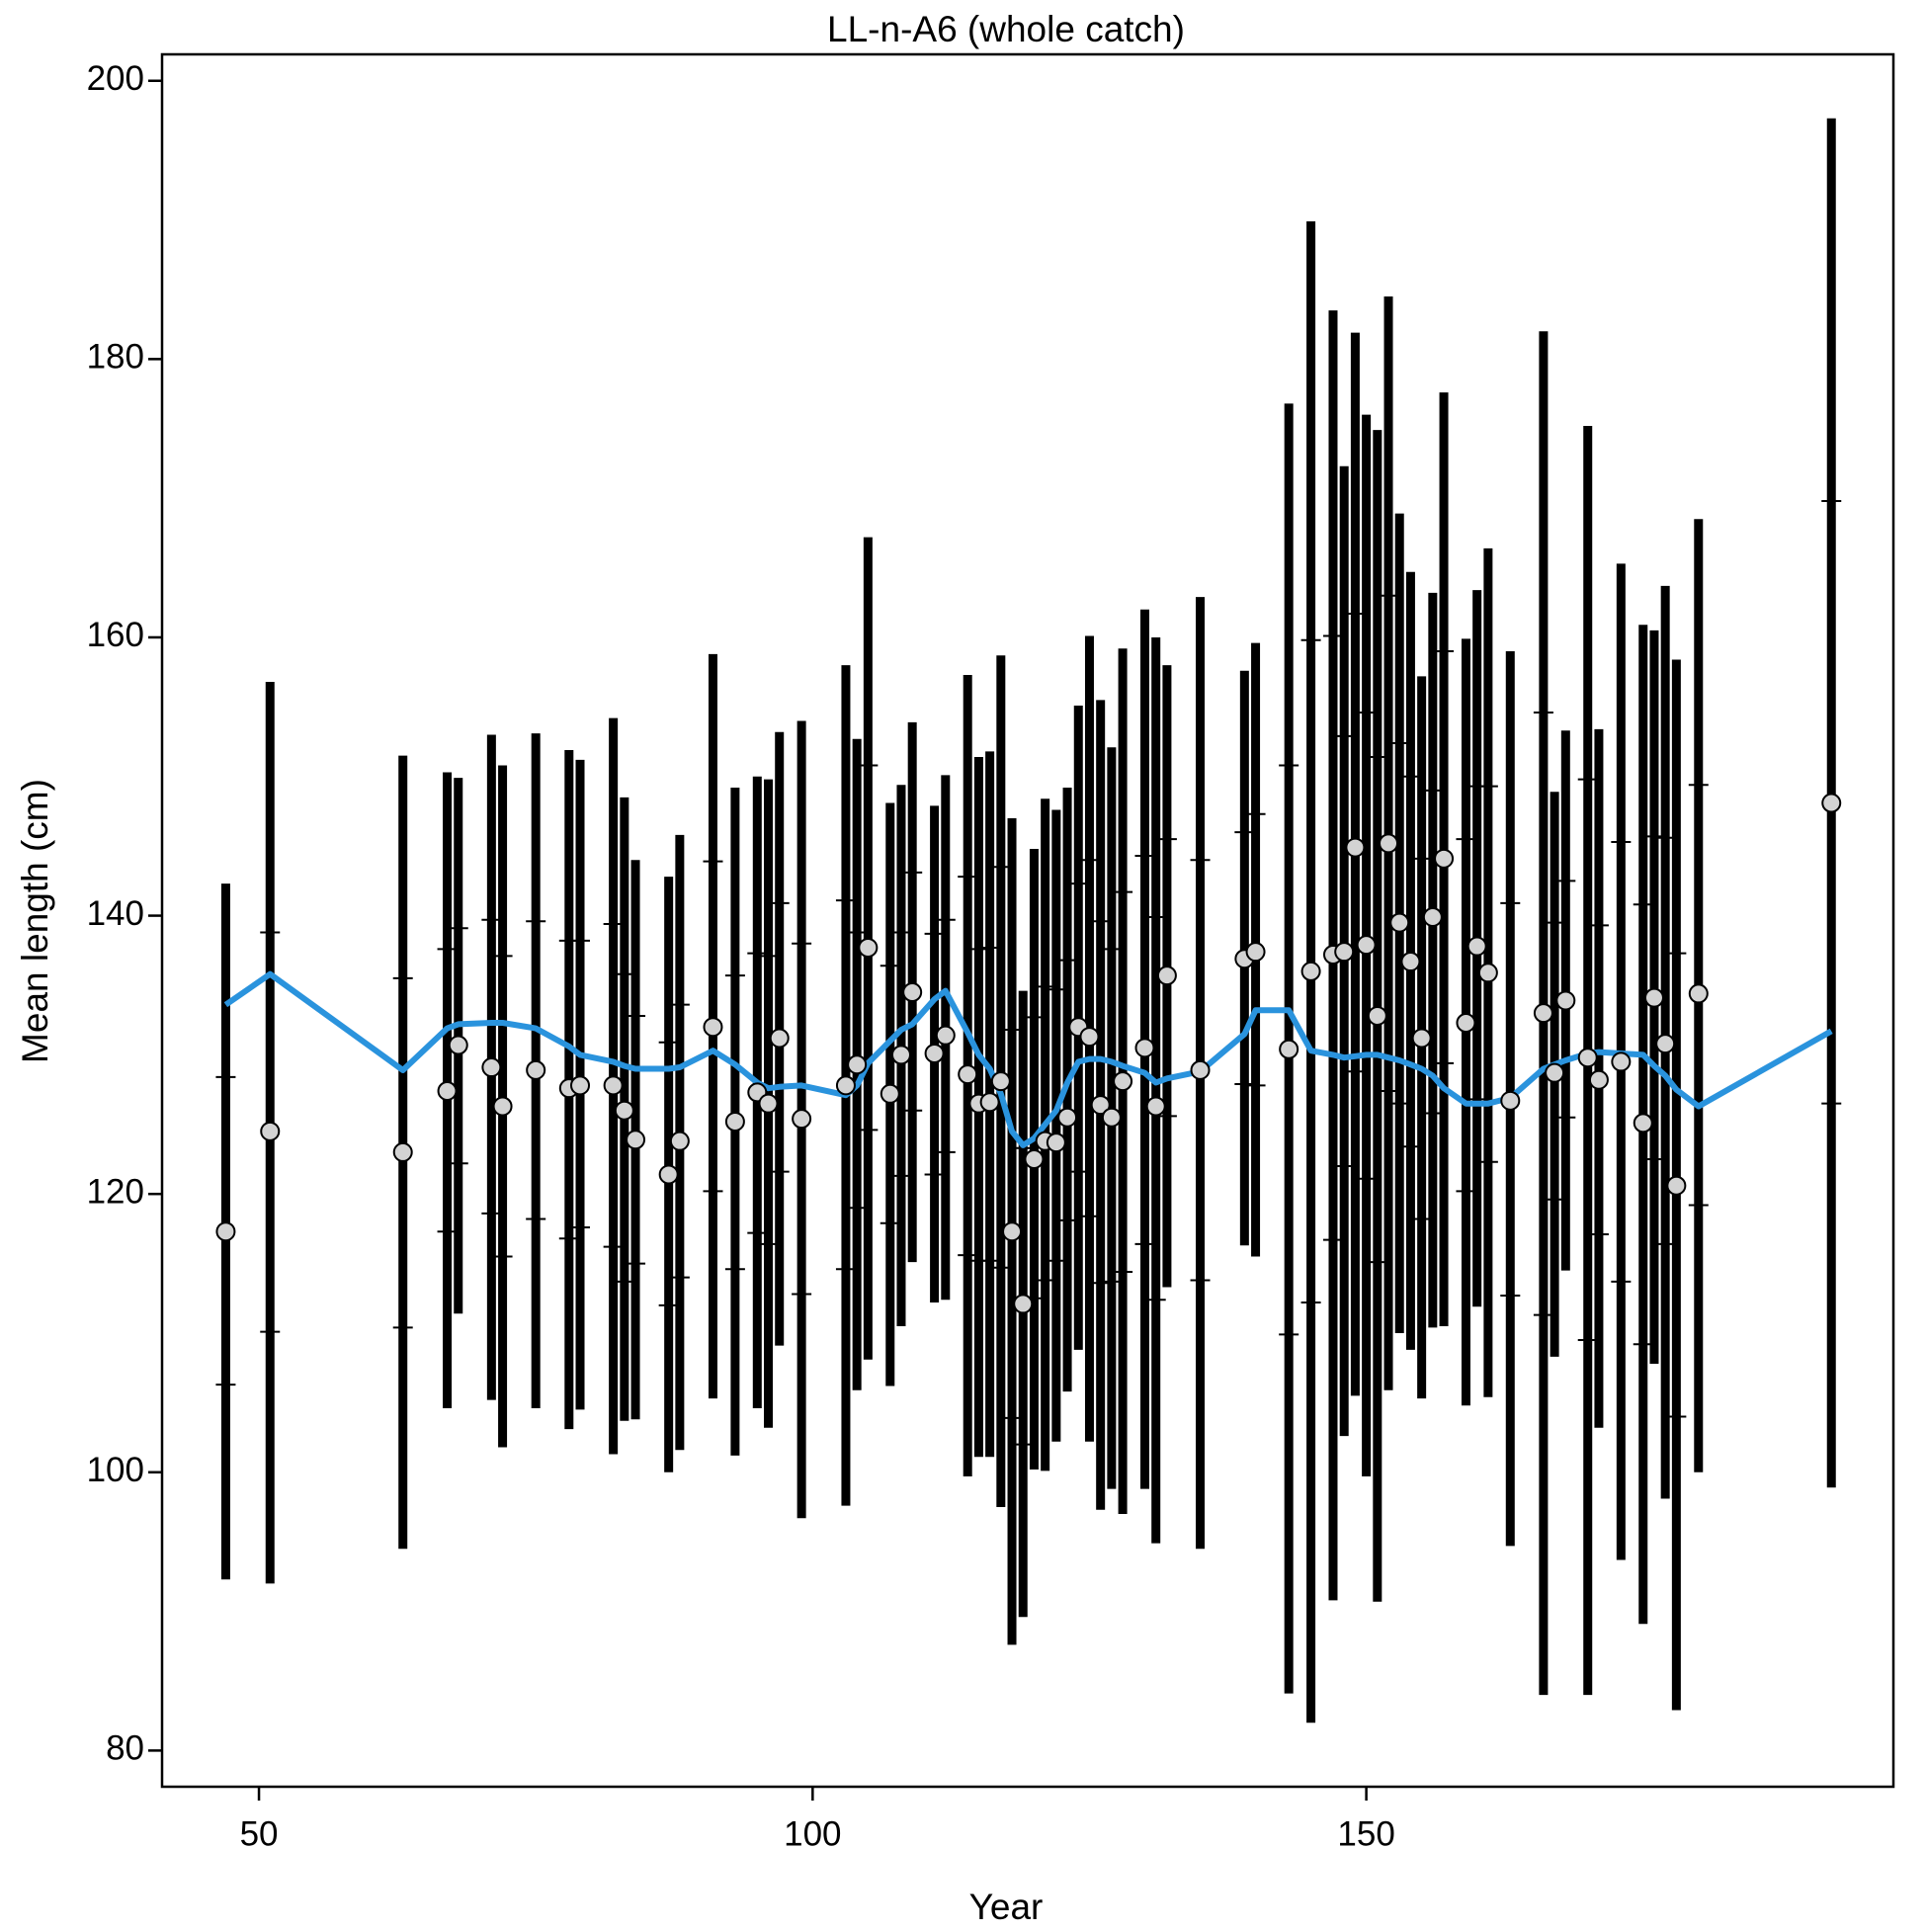  What do you see at coordinates (1006, 29) in the screenshot?
I see `chart-title: LL-n-A6 (whole catch)` at bounding box center [1006, 29].